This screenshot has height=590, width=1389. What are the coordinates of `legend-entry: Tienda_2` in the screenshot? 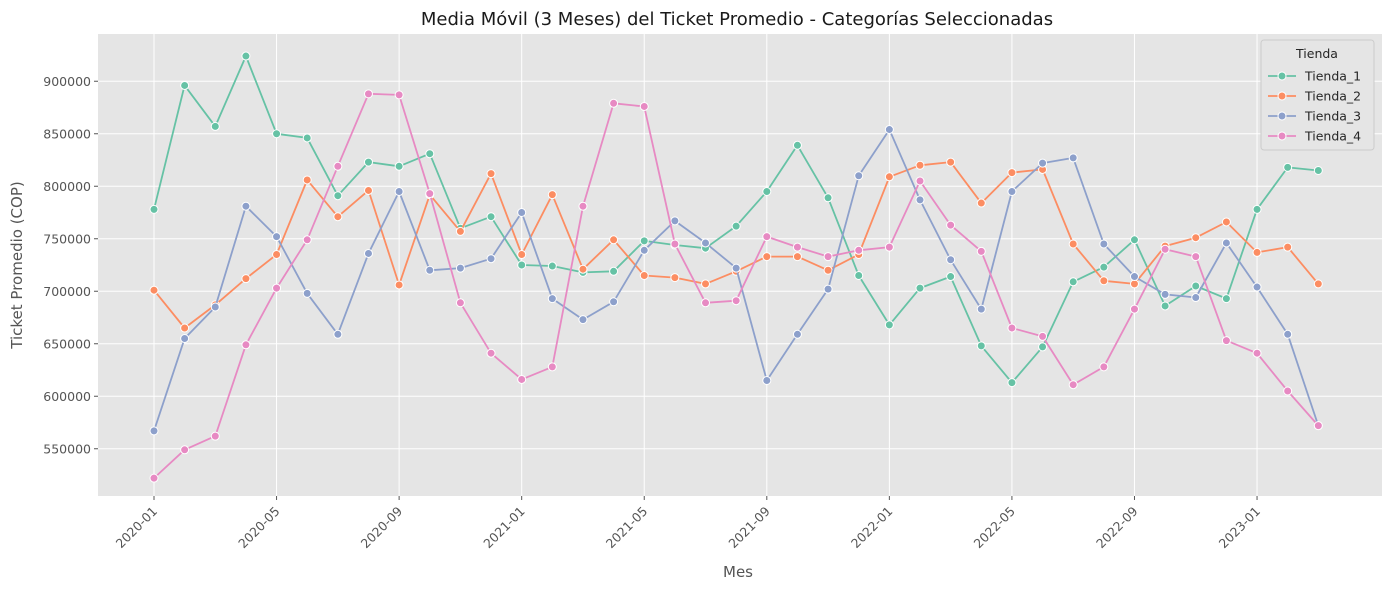 It's located at (1314, 96).